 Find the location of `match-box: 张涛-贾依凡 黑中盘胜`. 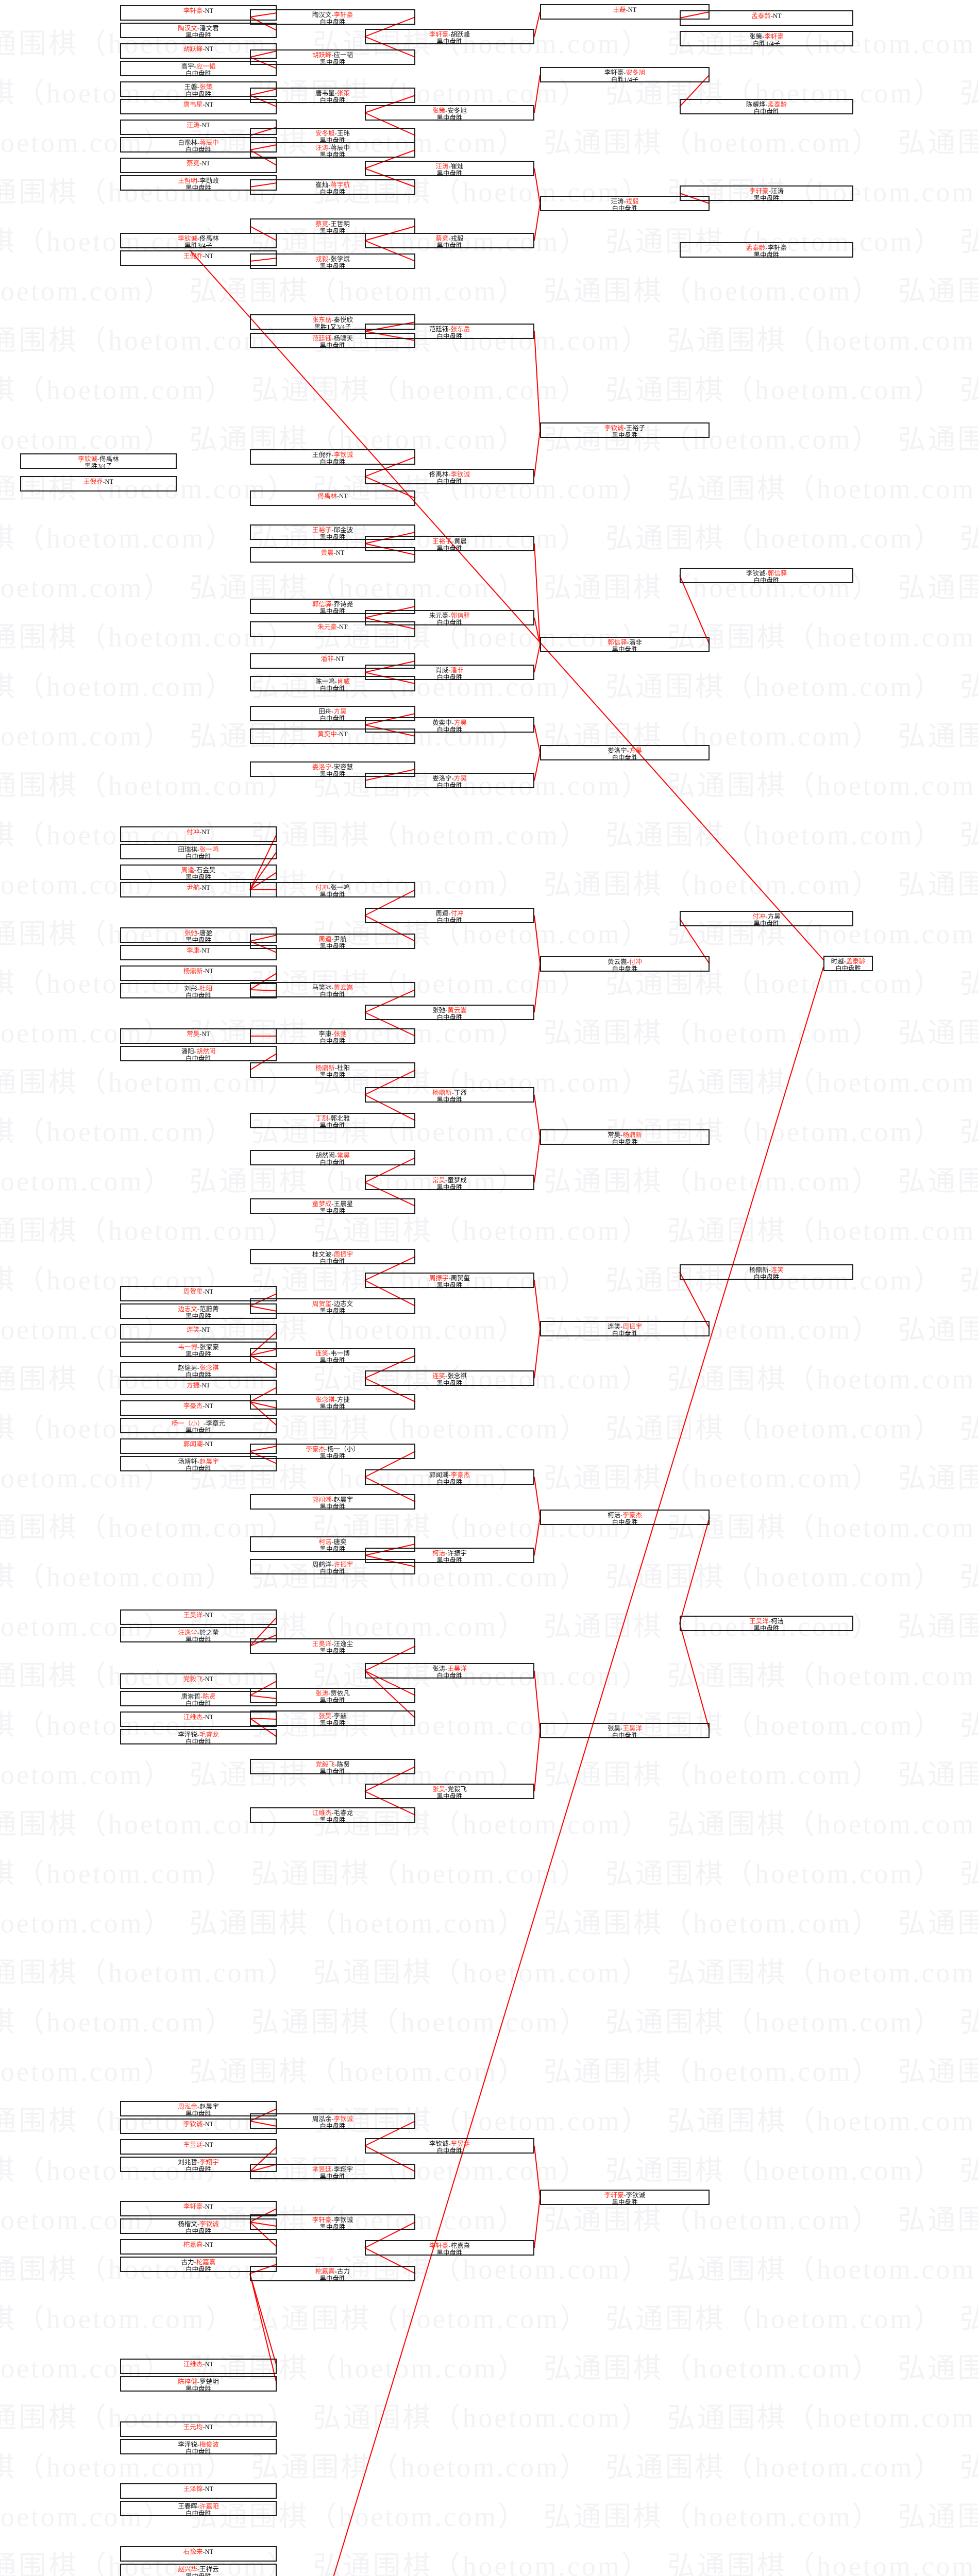

match-box: 张涛-贾依凡 黑中盘胜 is located at coordinates (332, 1696).